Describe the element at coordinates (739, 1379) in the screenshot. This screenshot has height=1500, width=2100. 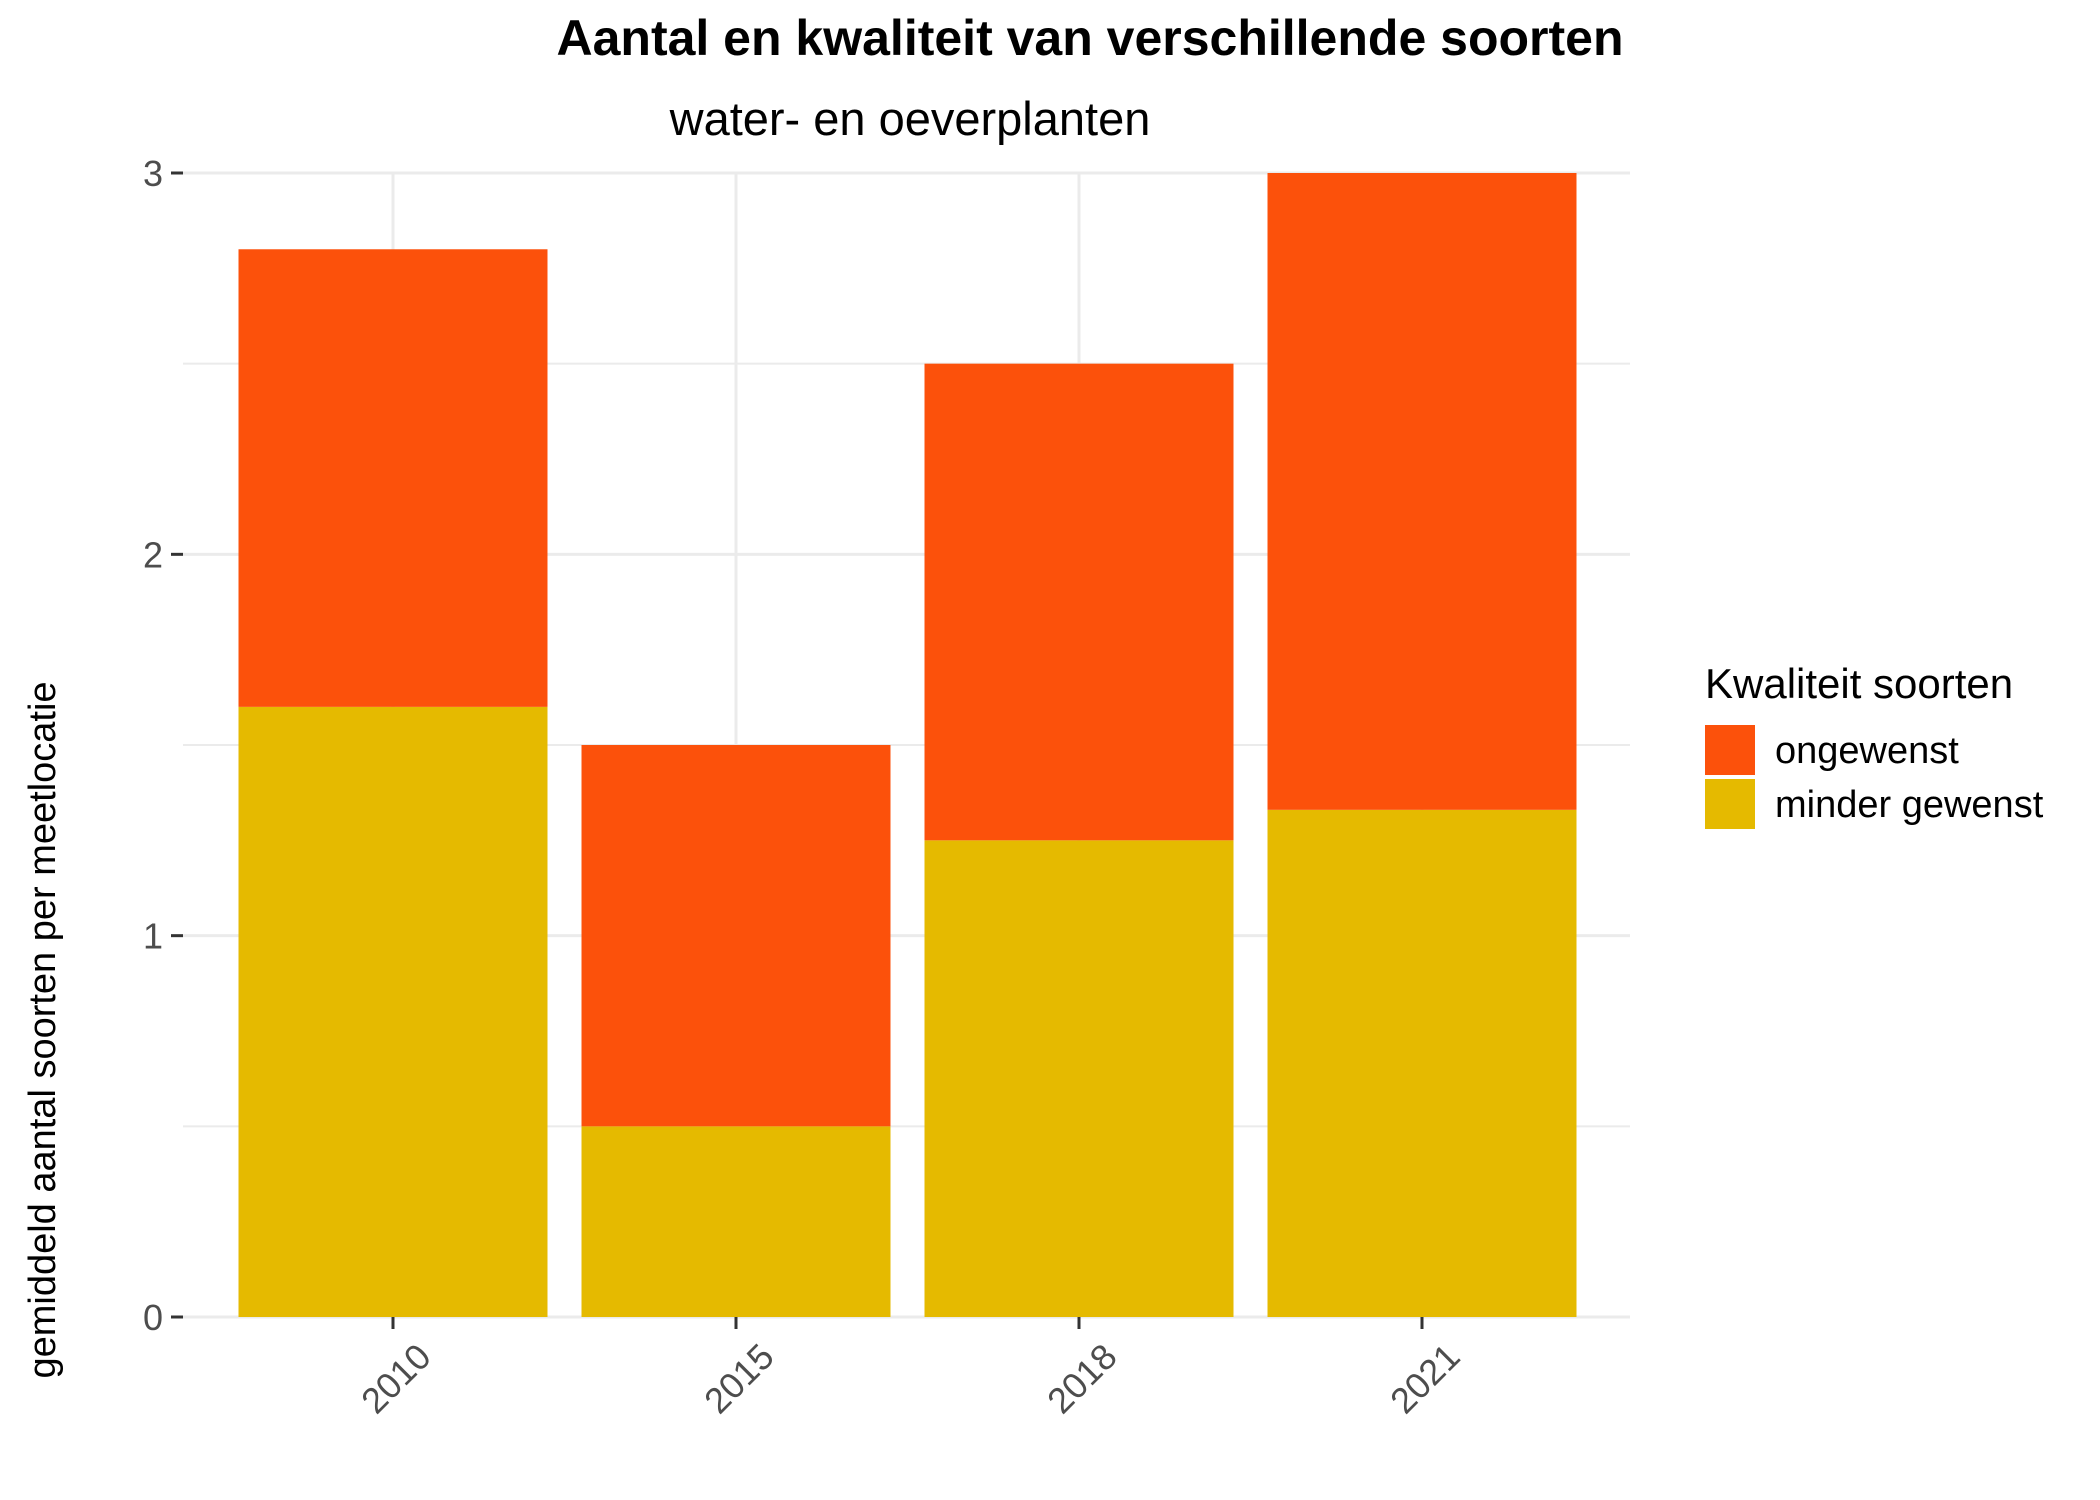
I see `x-tick-label: 2015` at that location.